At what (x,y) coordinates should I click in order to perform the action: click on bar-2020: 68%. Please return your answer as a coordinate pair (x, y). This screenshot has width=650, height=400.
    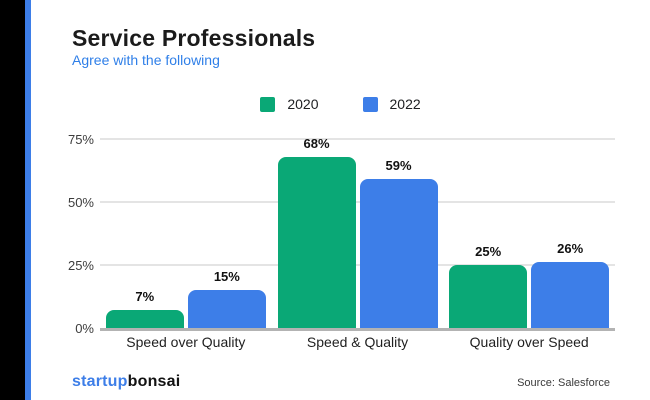
    Looking at the image, I should click on (316, 232).